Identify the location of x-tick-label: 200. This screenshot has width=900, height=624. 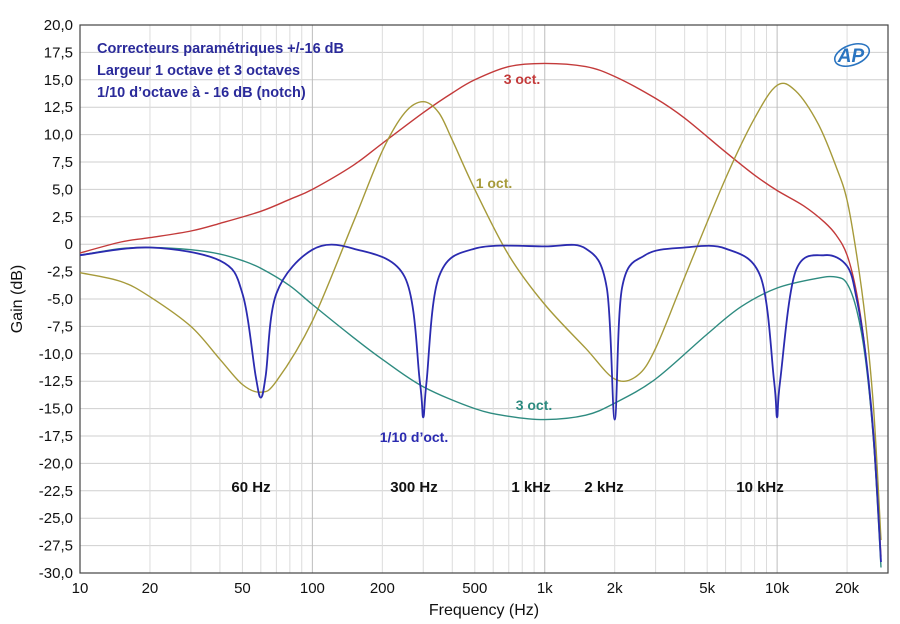
(382, 588).